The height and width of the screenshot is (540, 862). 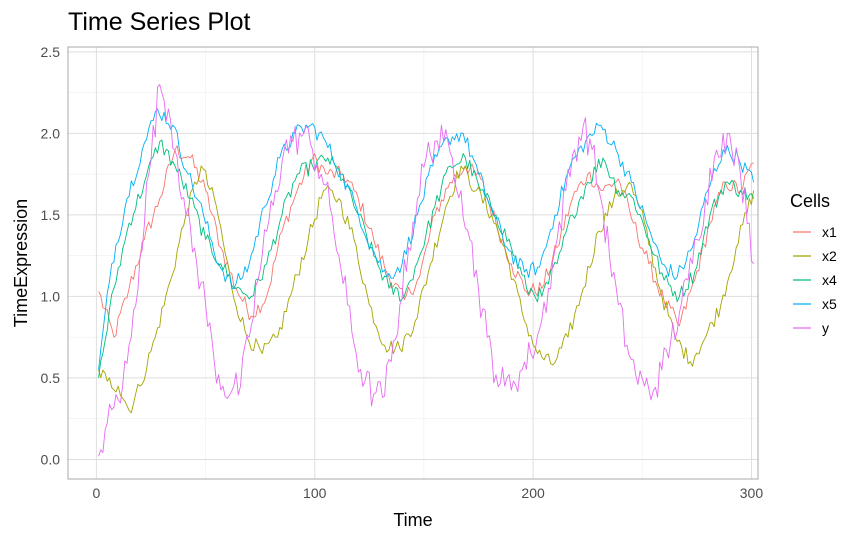 What do you see at coordinates (51, 215) in the screenshot?
I see `y-tick-label: 1.5` at bounding box center [51, 215].